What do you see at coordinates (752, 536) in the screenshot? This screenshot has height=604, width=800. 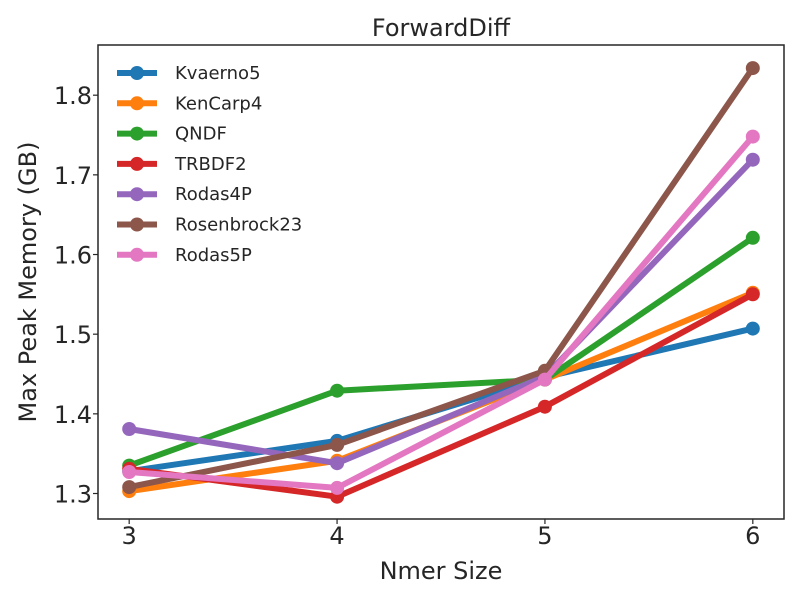 I see `x-tick-label: 6` at bounding box center [752, 536].